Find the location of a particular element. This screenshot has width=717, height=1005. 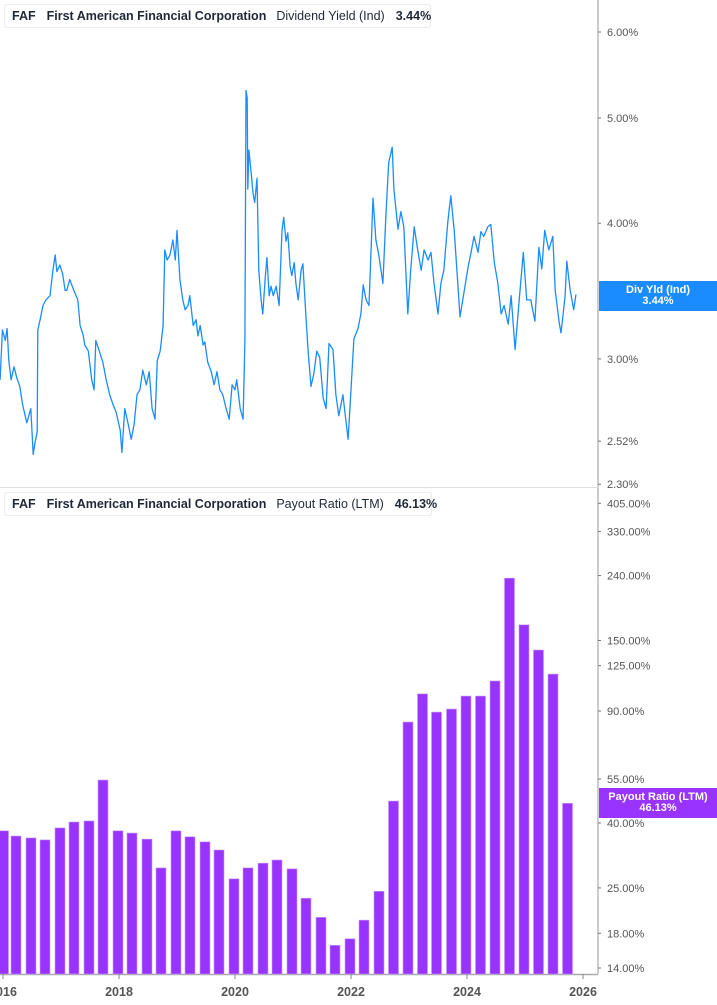

y-tick-label: 90.00% is located at coordinates (626, 712).